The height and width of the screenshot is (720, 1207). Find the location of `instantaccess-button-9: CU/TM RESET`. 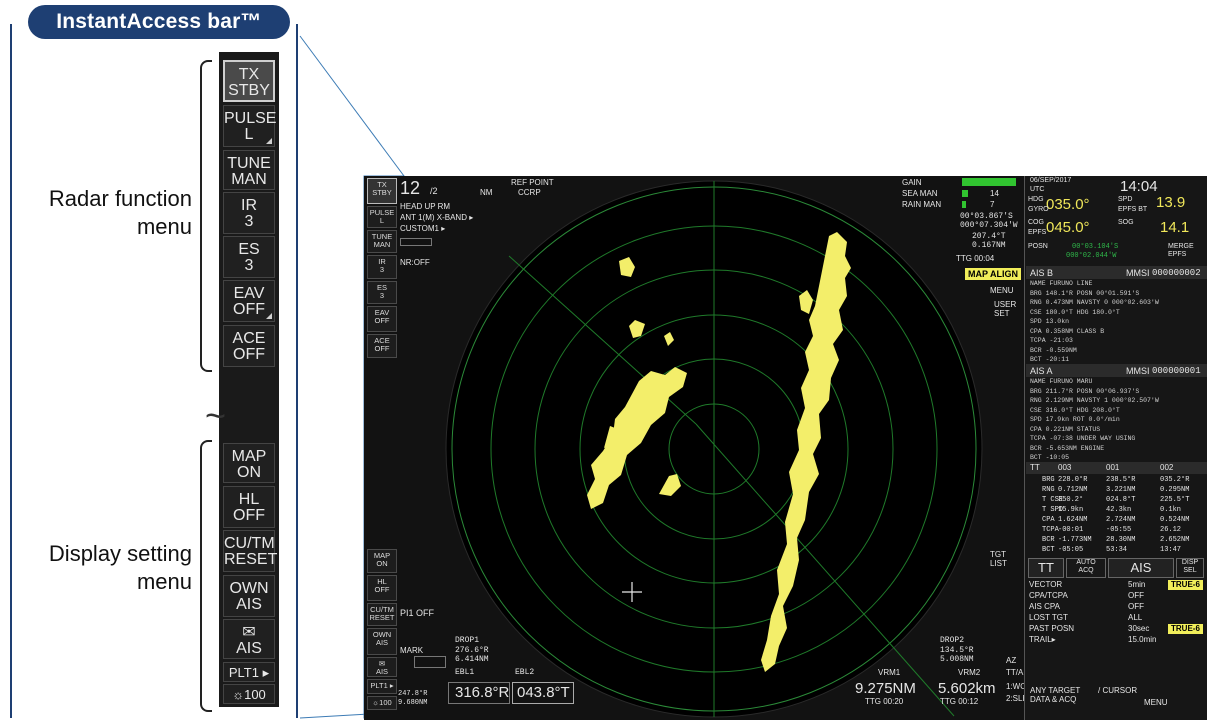

instantaccess-button-9: CU/TM RESET is located at coordinates (250, 551).